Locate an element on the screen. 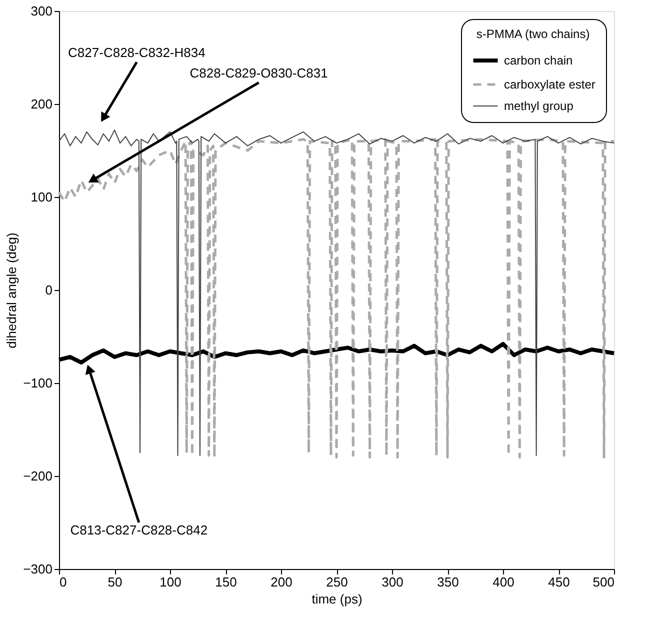  legend-title: s-PMMA (two chains) is located at coordinates (533, 34).